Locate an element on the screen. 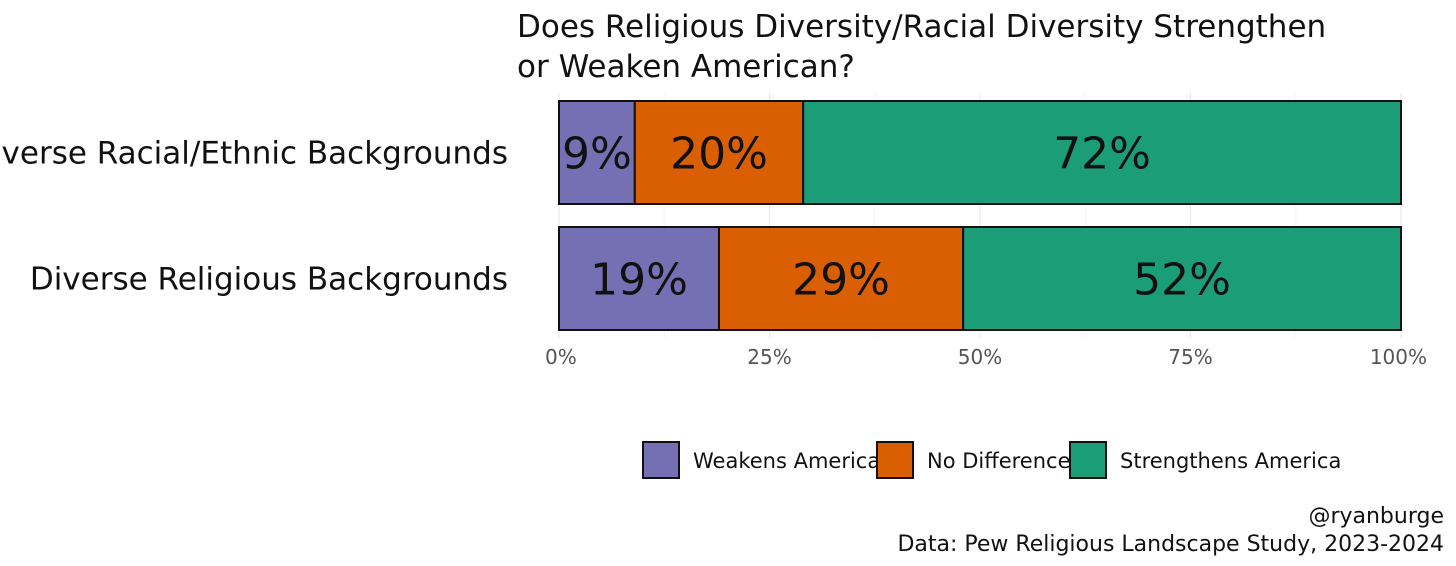 This screenshot has width=1456, height=566. bar-value-label: 29% is located at coordinates (841, 280).